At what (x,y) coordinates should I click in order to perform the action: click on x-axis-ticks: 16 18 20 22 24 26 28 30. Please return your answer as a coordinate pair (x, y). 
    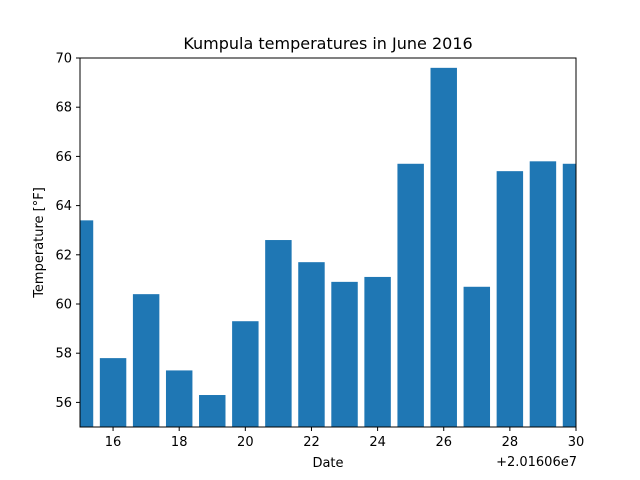
    Looking at the image, I should click on (344, 438).